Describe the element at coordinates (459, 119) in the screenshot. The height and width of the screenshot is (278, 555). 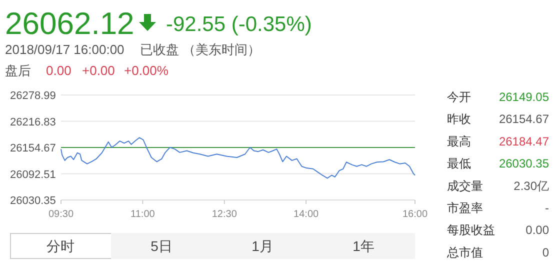
I see `text: 昨收` at that location.